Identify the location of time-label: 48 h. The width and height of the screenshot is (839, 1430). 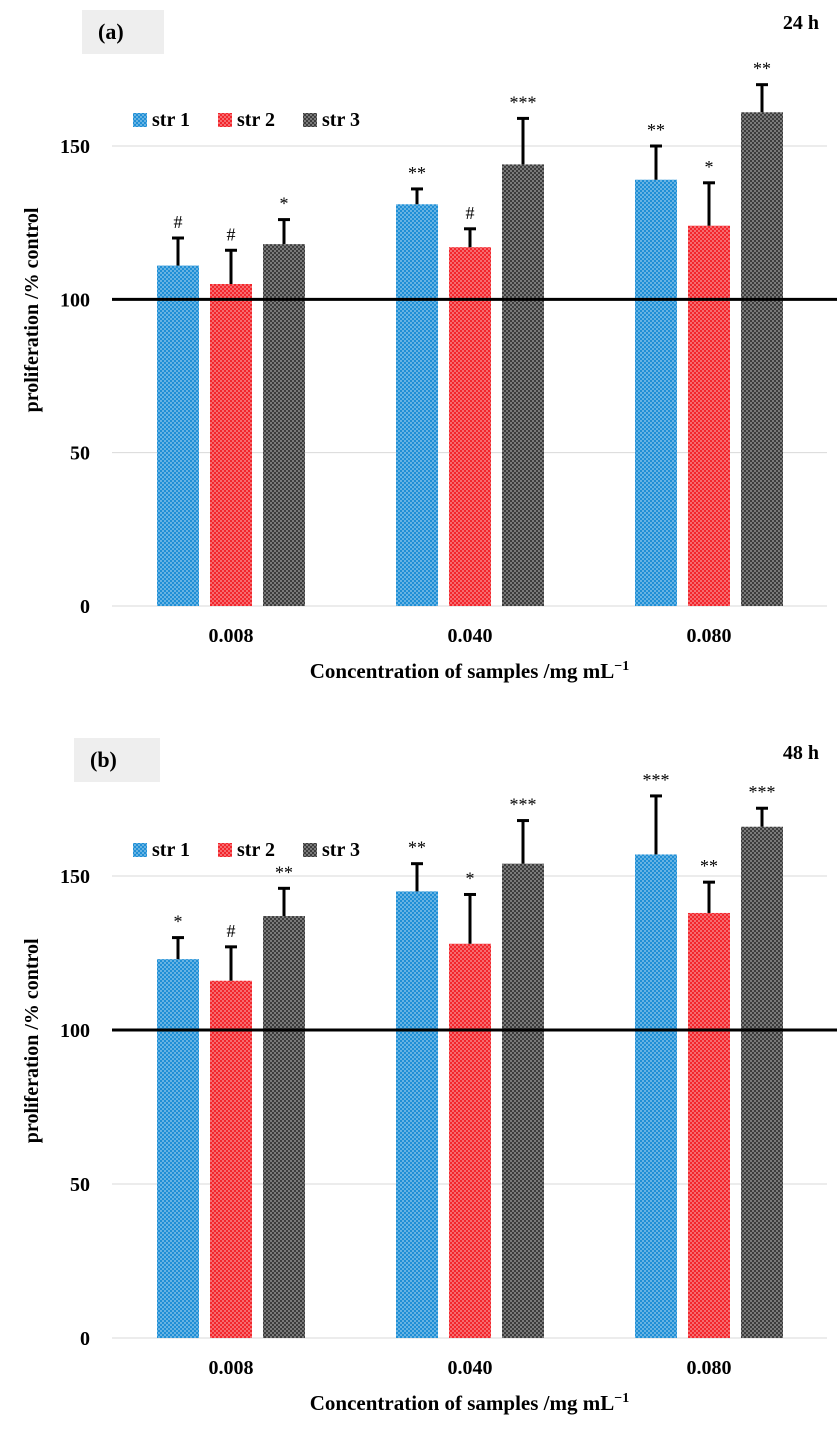
(800, 753).